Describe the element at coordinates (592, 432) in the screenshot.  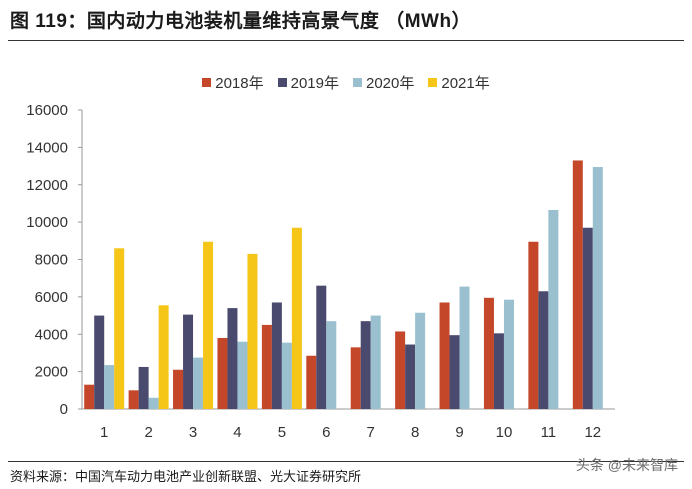
I see `x-tick-label: 12` at that location.